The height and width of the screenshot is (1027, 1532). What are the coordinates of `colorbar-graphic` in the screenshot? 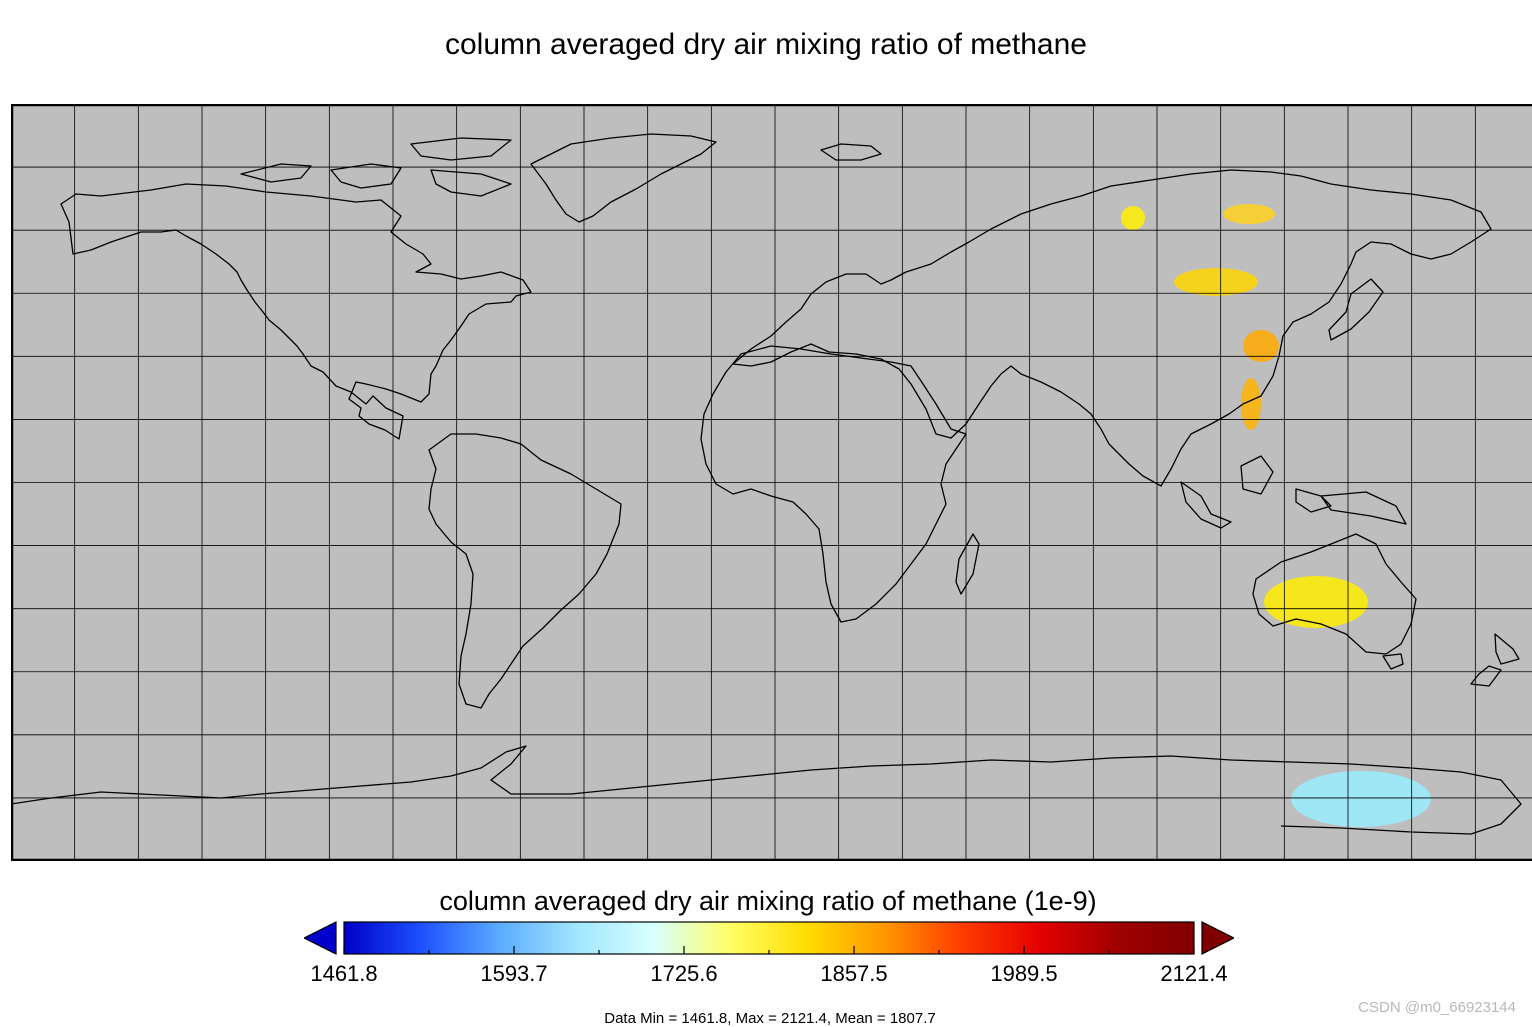 It's located at (769, 938).